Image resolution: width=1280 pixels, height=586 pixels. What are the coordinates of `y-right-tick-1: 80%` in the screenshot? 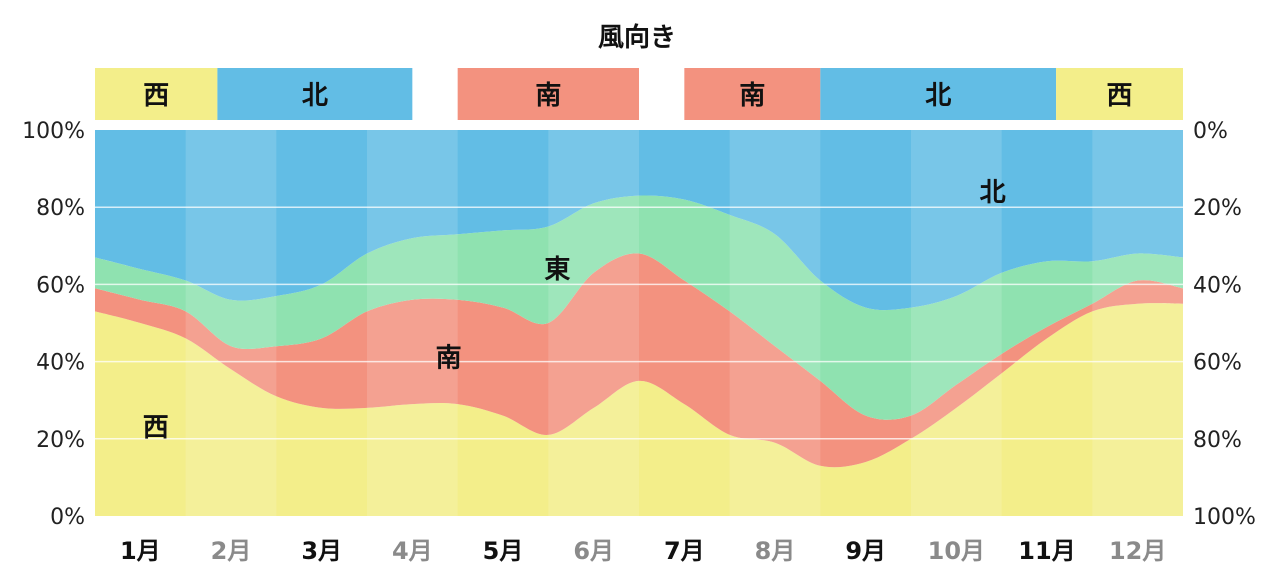 It's located at (1217, 440).